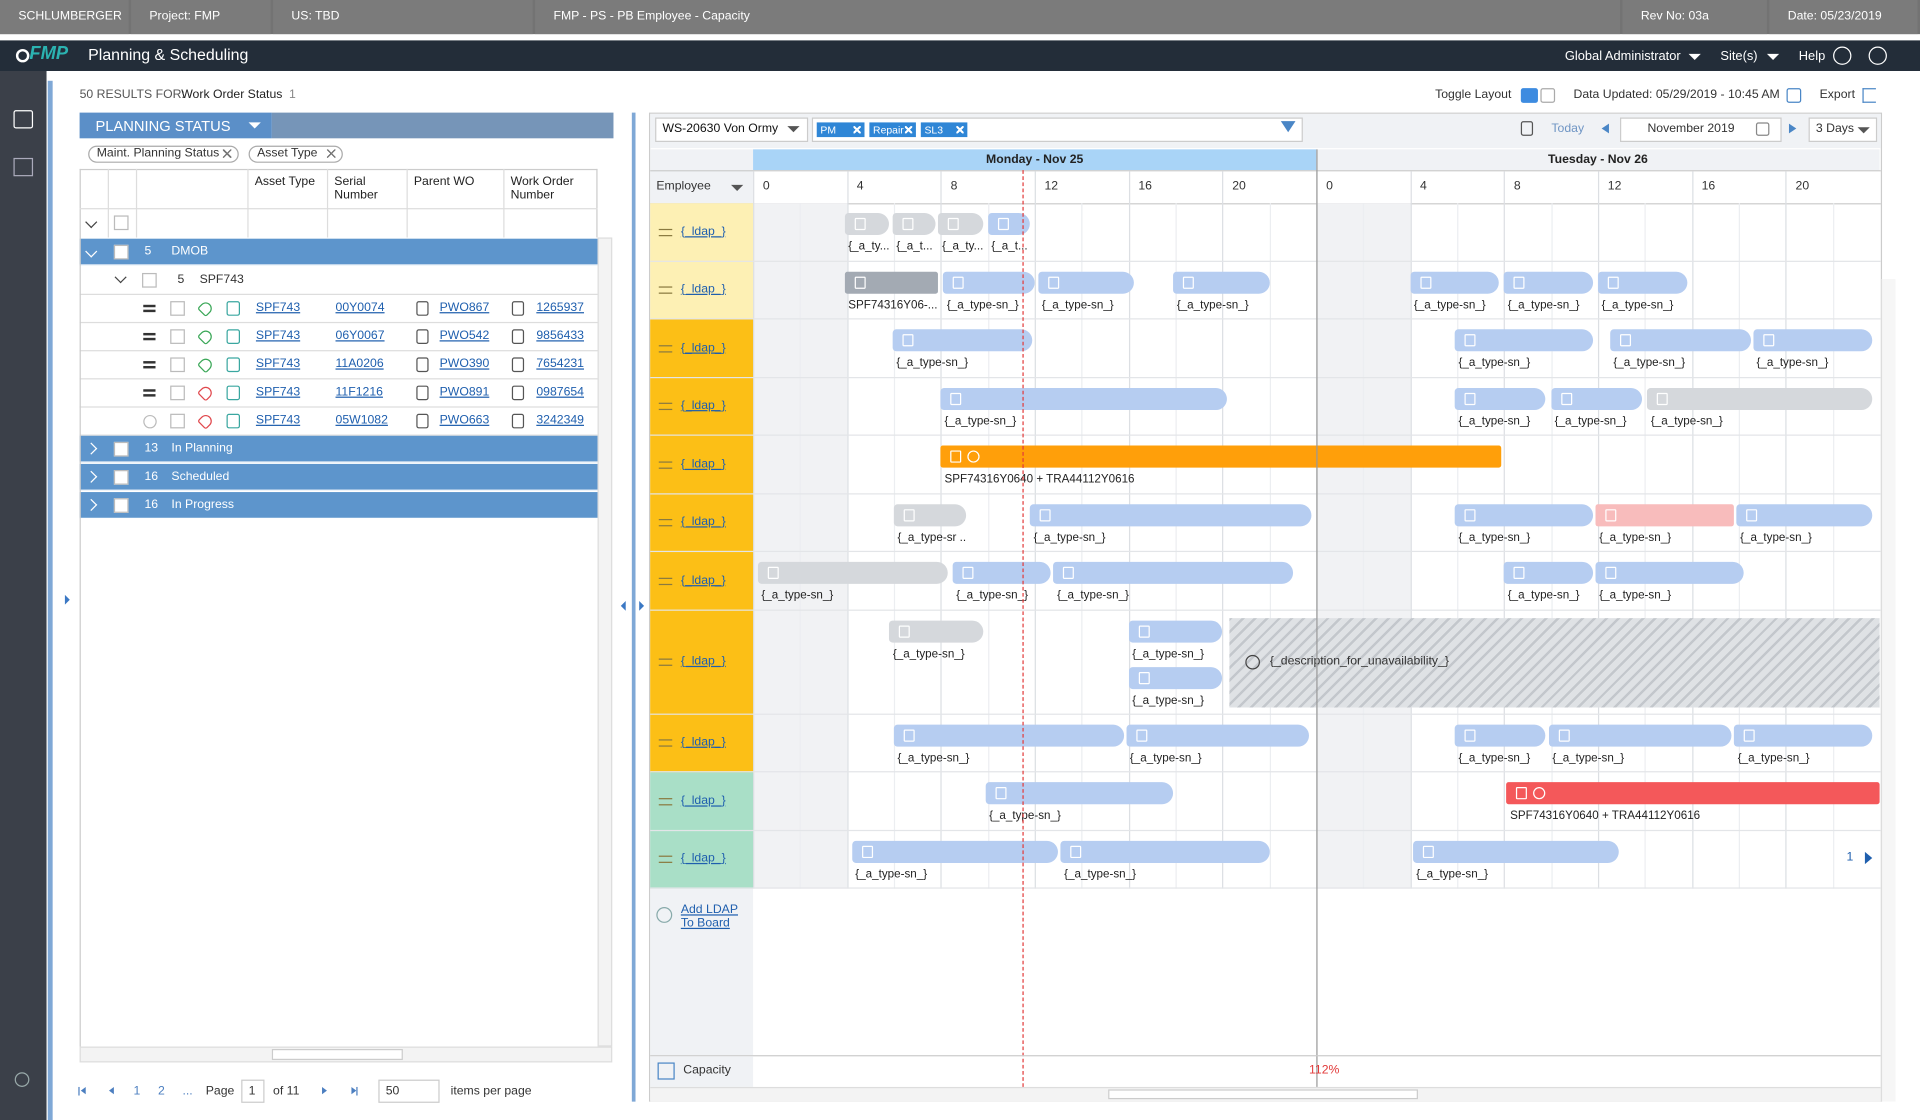 The height and width of the screenshot is (1120, 1920). Describe the element at coordinates (1701, 129) in the screenshot. I see `date-picker` at that location.